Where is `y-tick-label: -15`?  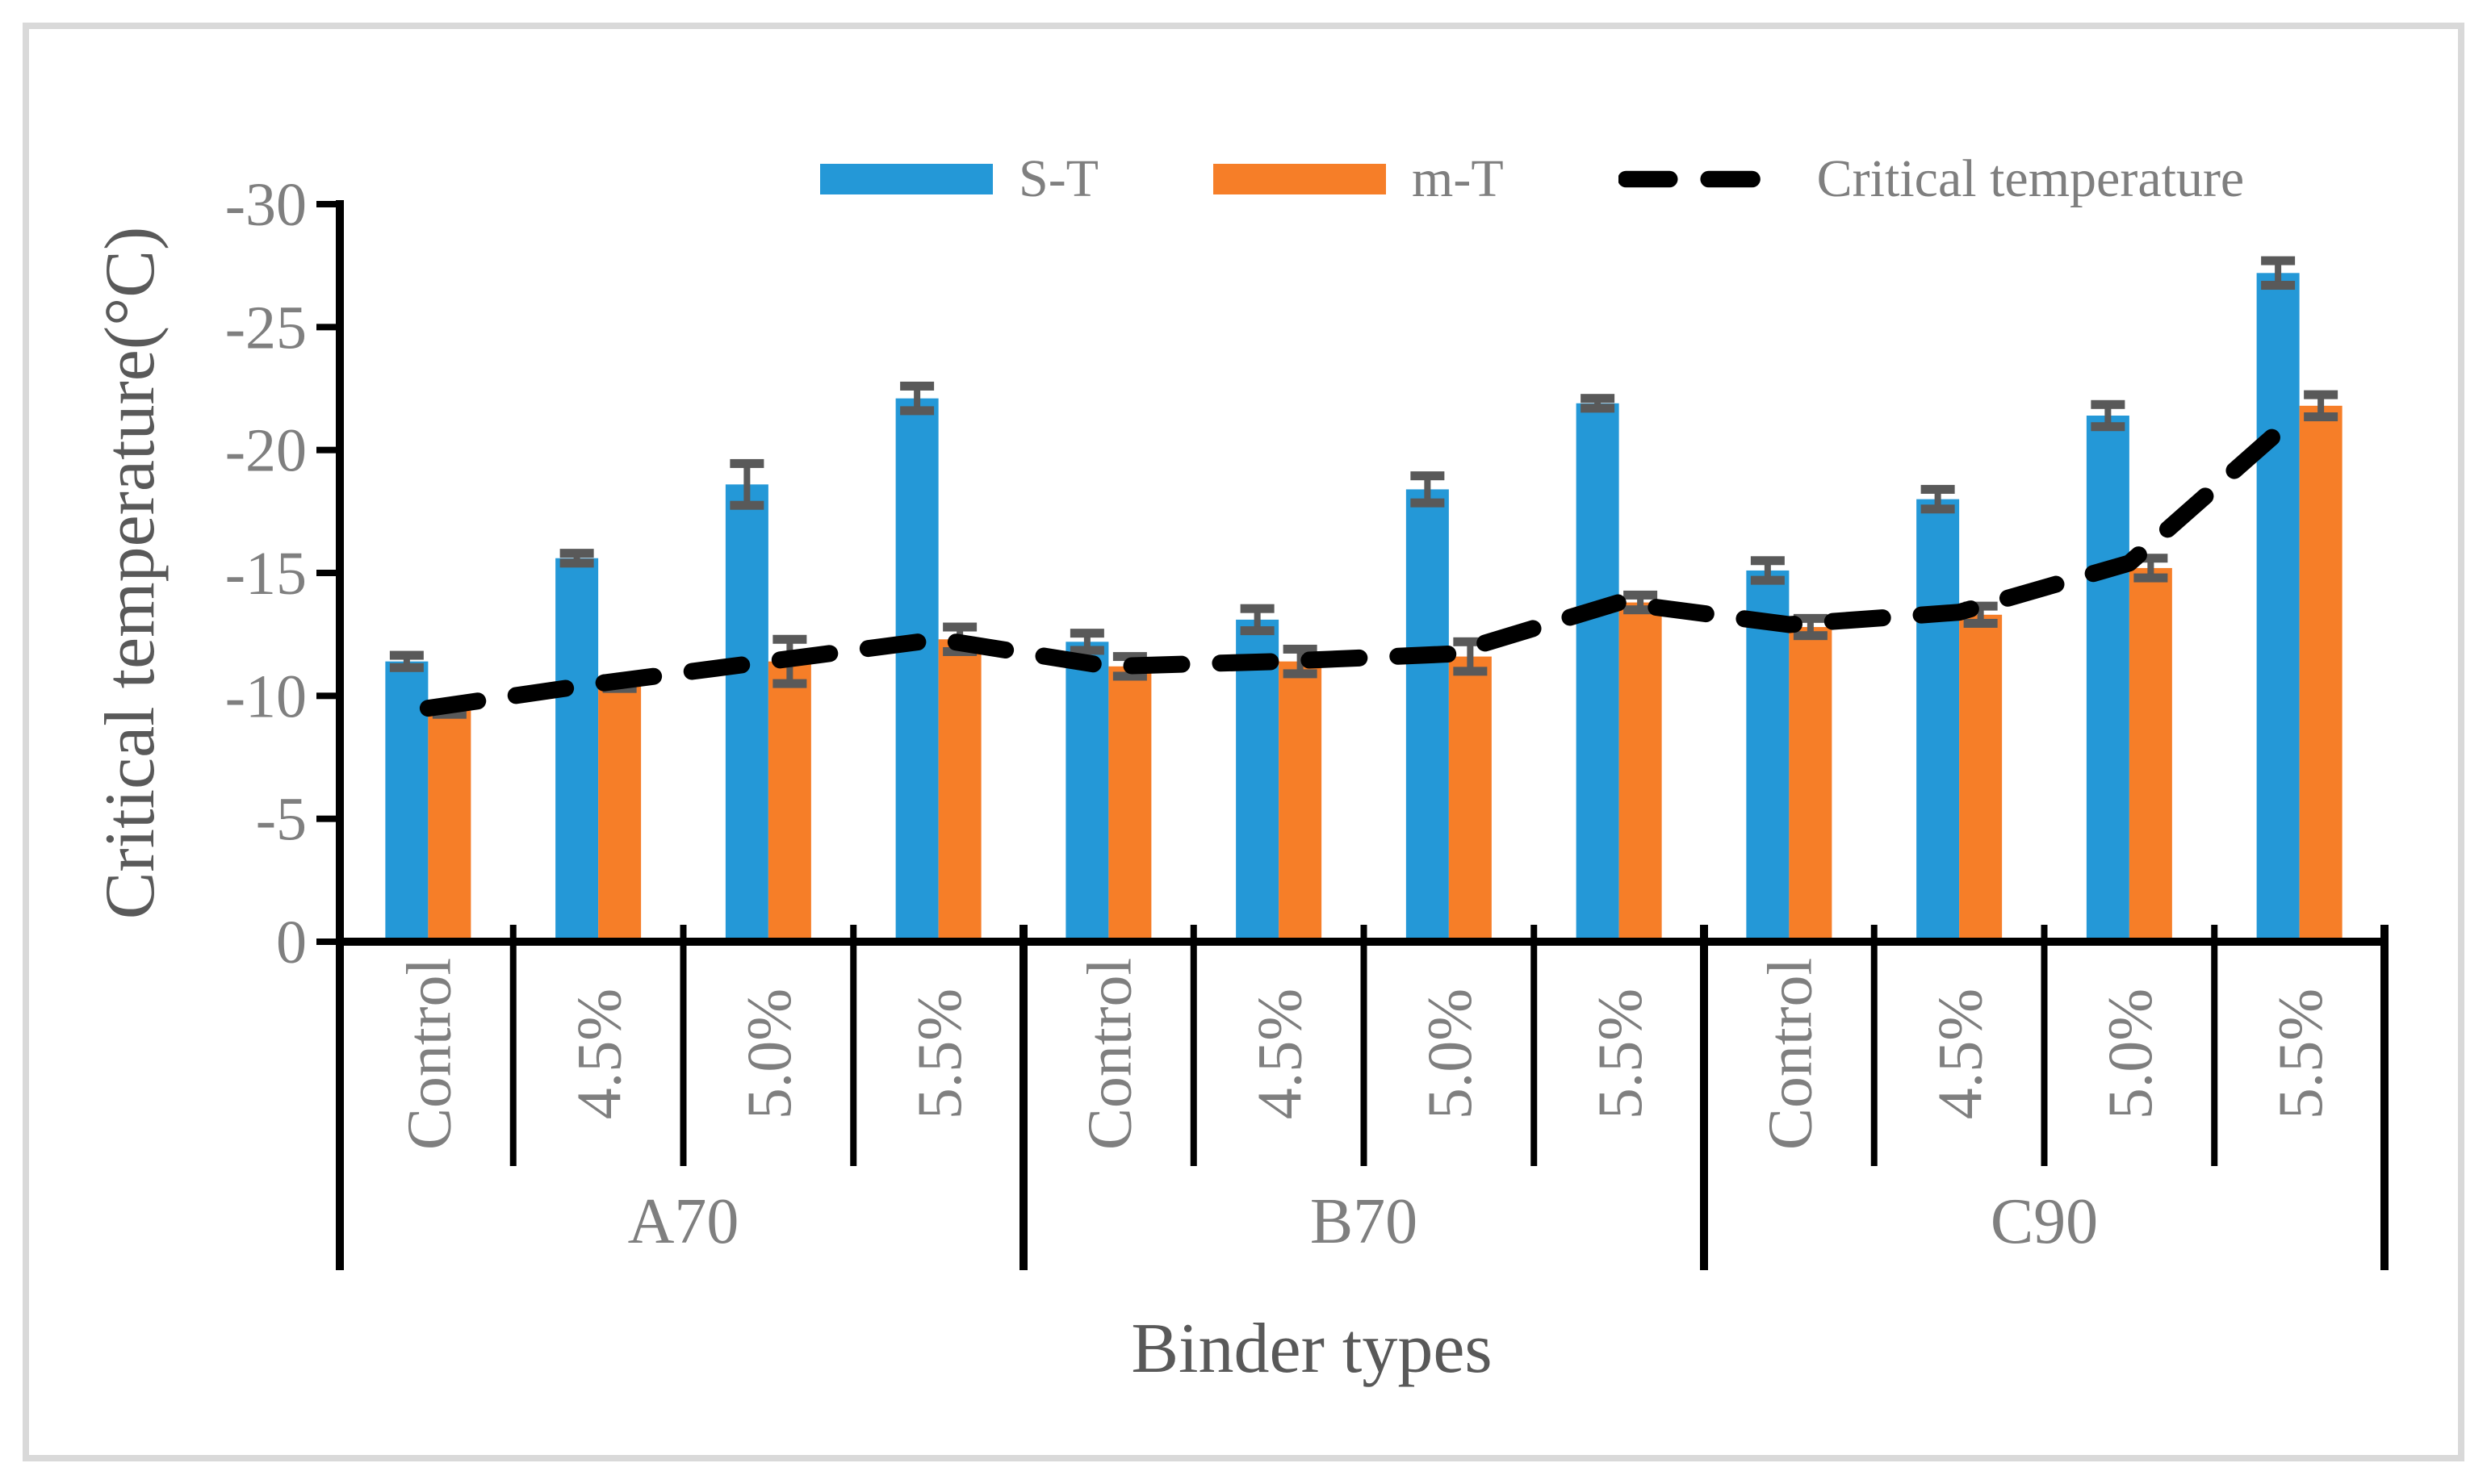
y-tick-label: -15 is located at coordinates (266, 574).